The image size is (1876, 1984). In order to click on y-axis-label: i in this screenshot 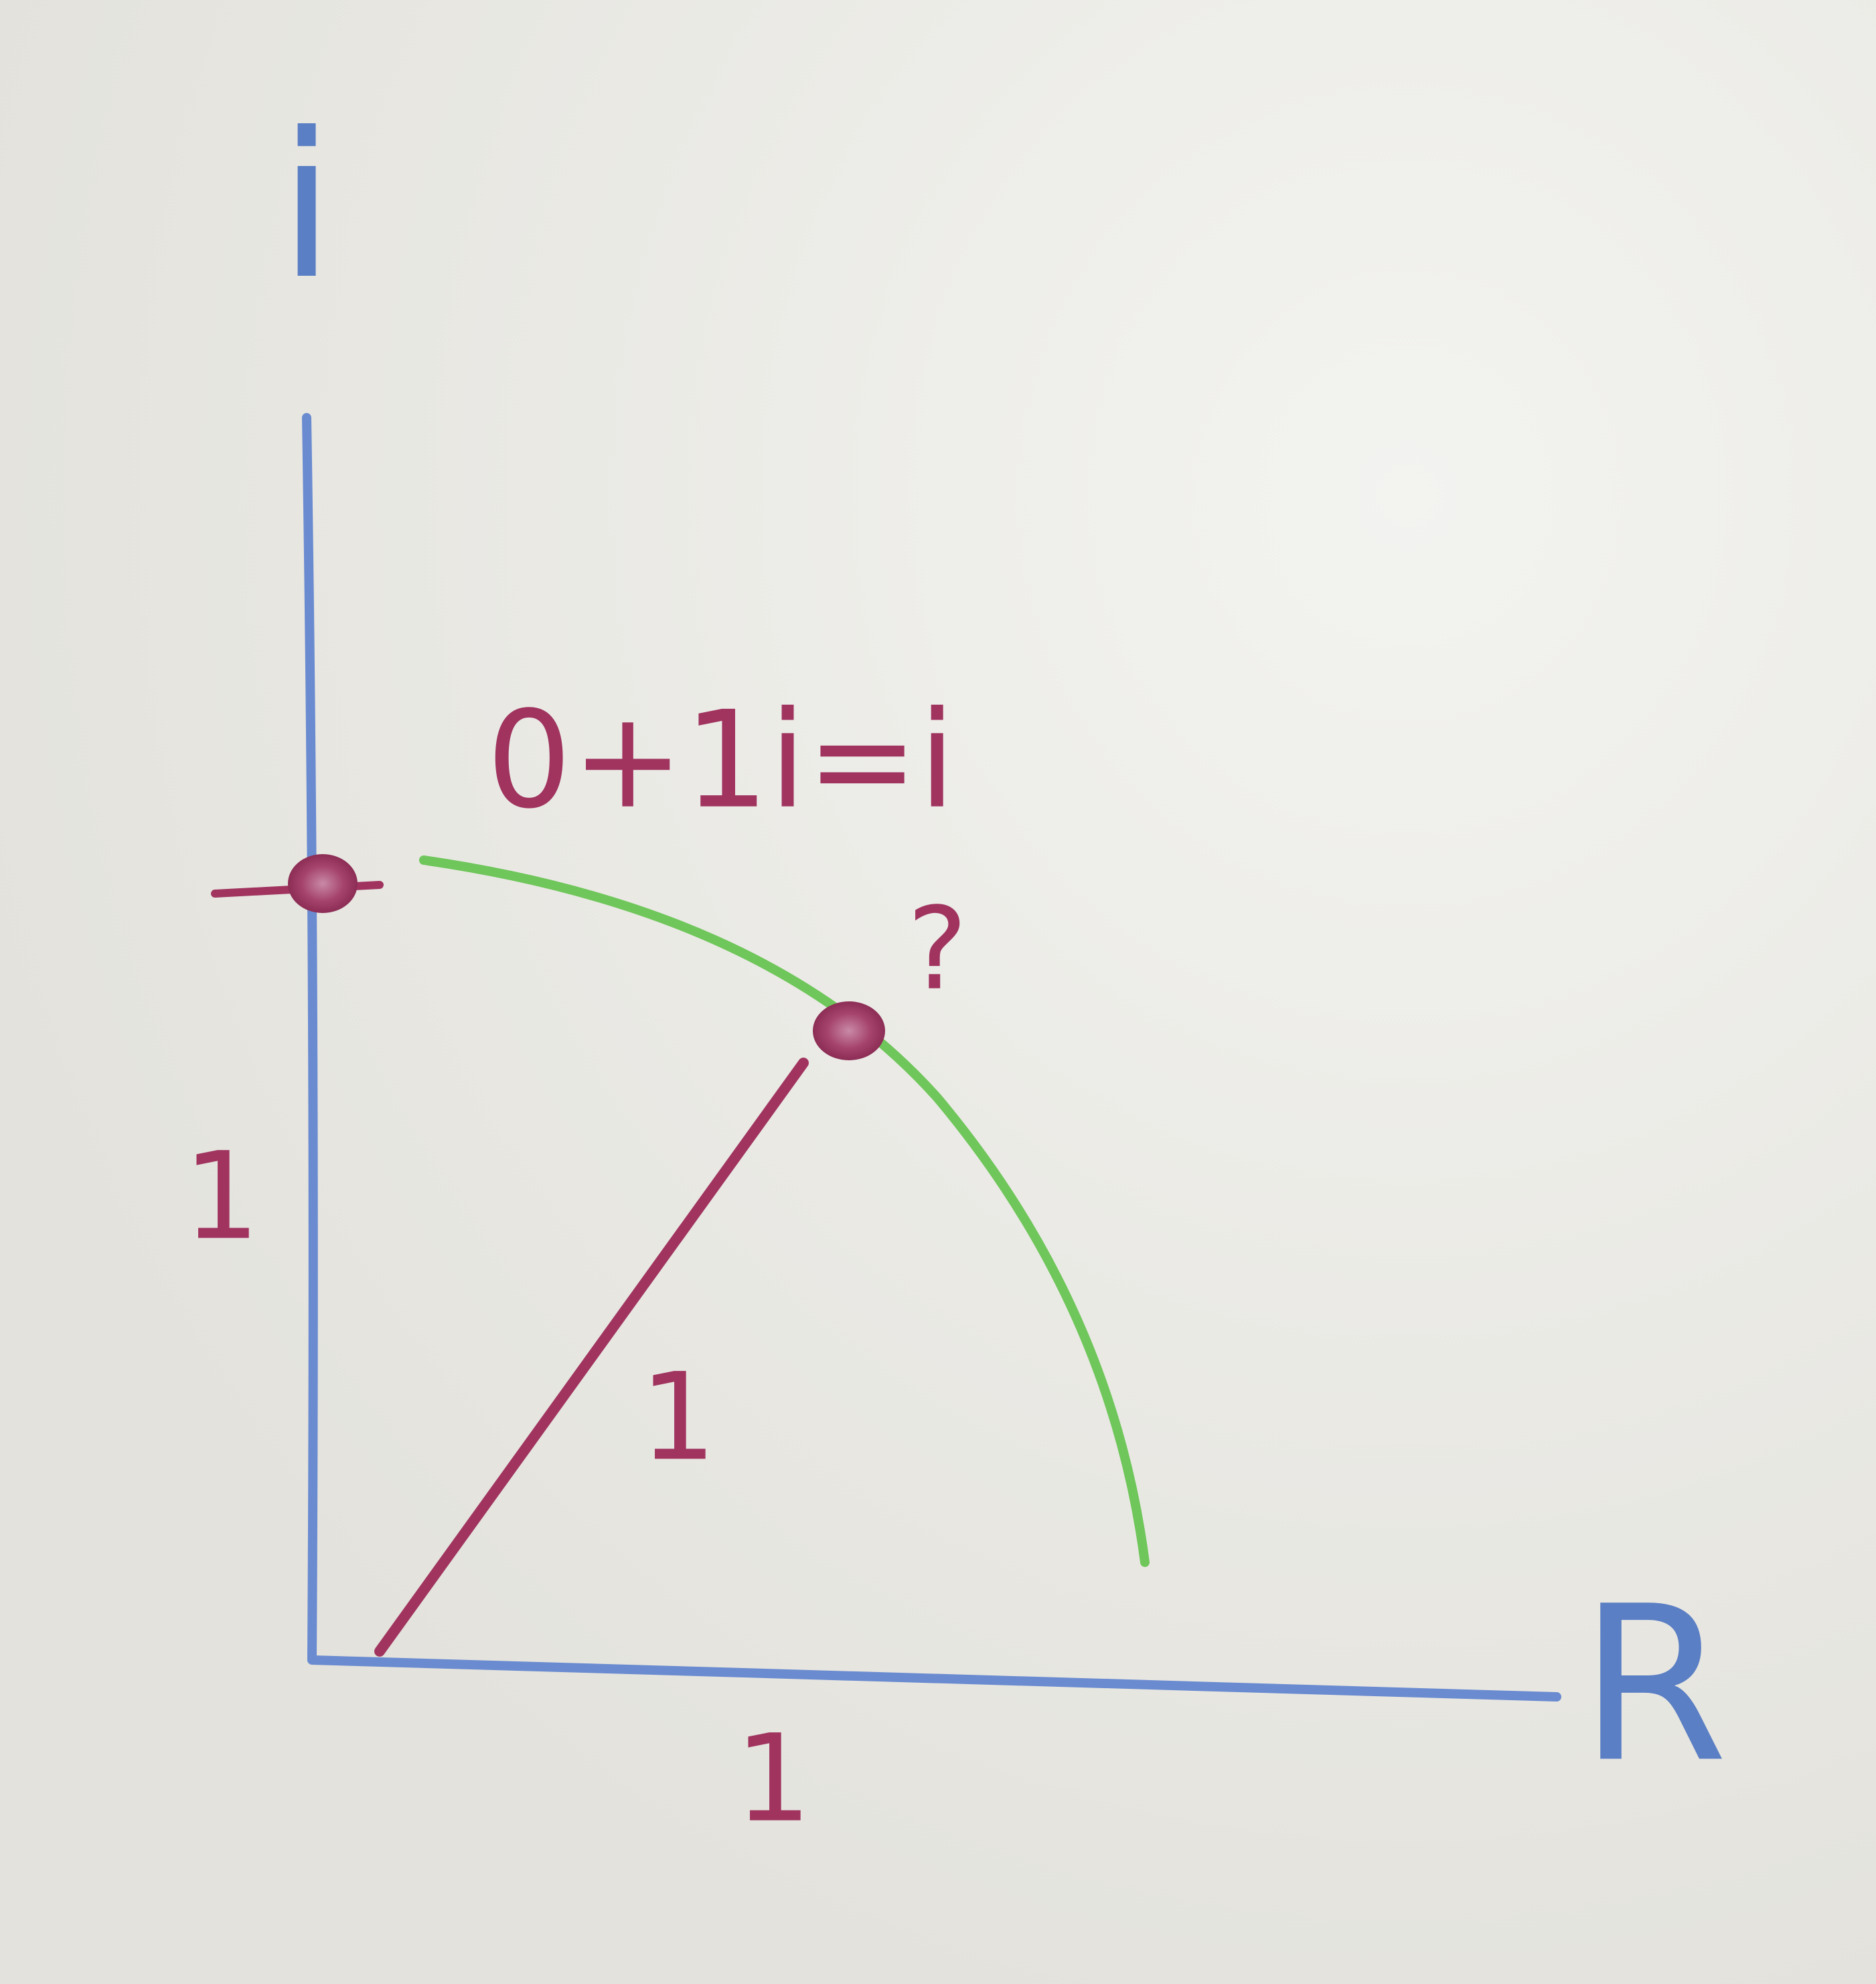, I will do `click(306, 206)`.